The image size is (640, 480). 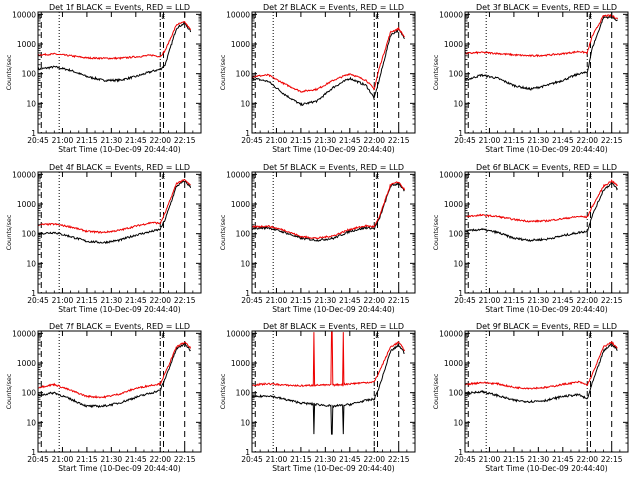 I want to click on panel-title: Det 8f BLACK = Events, RED = LLD, so click(x=333, y=326).